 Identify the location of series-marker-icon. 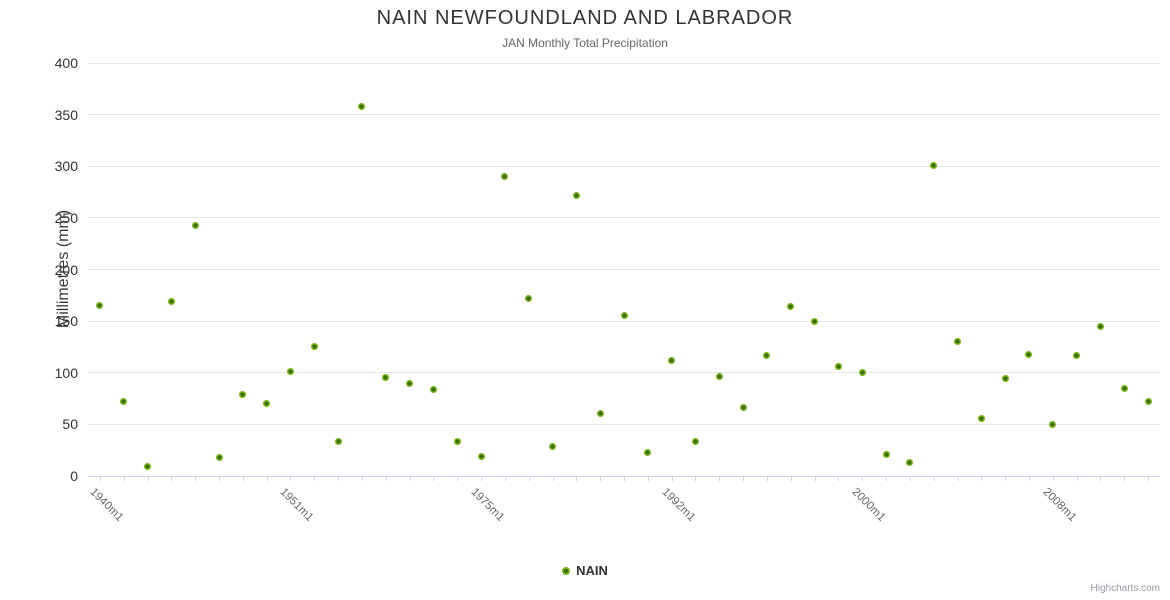
(566, 570).